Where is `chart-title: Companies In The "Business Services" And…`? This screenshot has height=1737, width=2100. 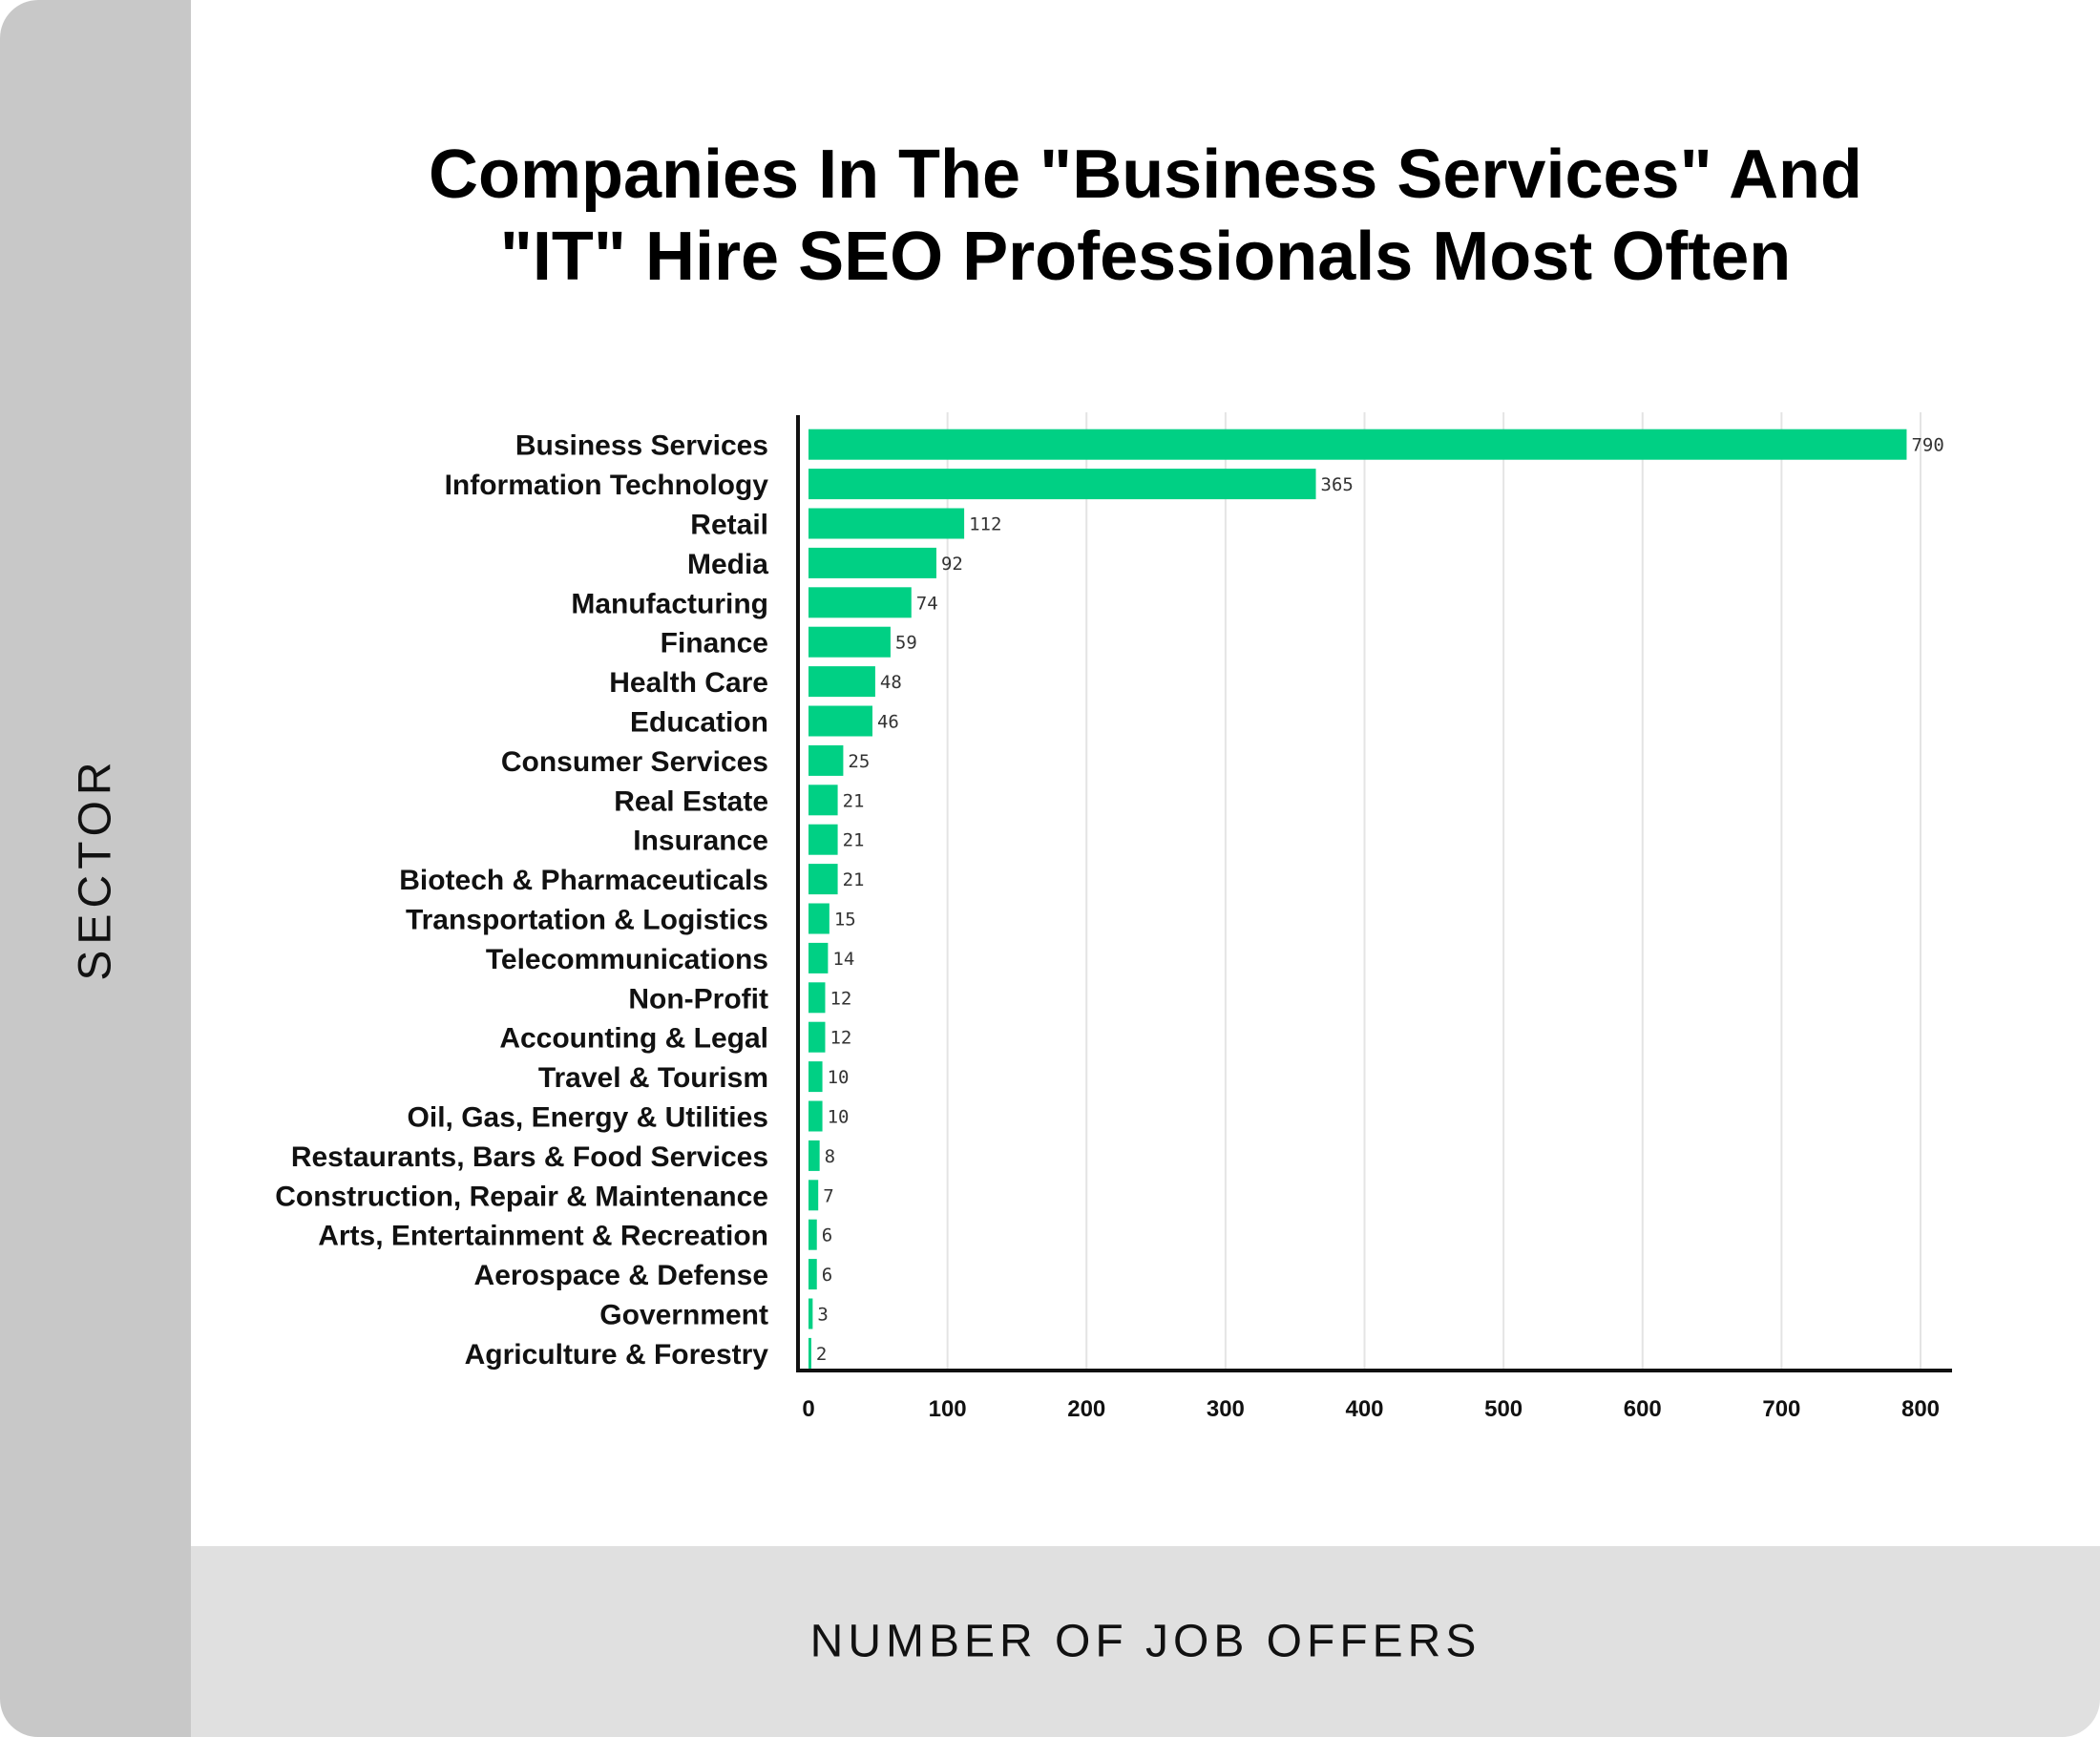 chart-title: Companies In The "Business Services" And… is located at coordinates (1145, 216).